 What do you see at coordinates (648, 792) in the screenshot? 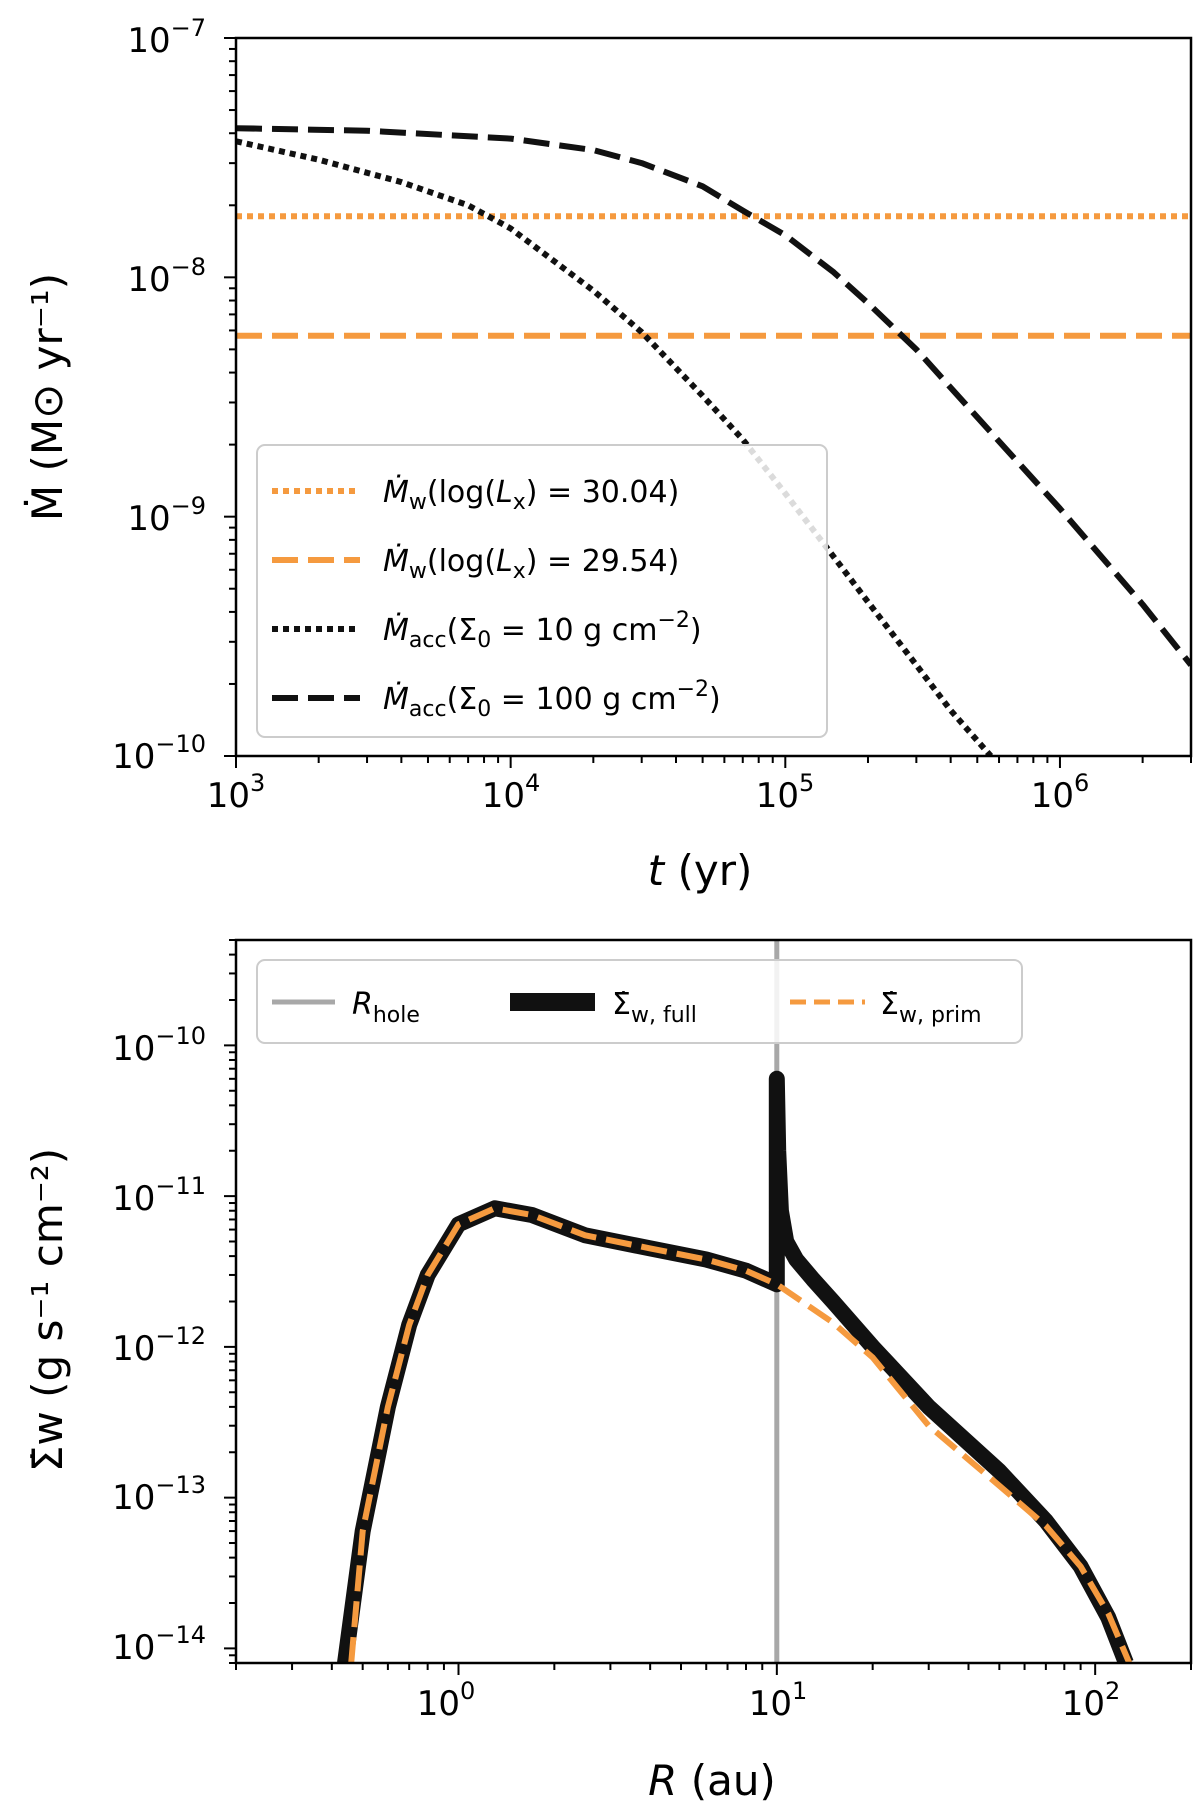
I see `top-x-tick-labels: 10³ 10⁴ 10⁵ 10⁶` at bounding box center [648, 792].